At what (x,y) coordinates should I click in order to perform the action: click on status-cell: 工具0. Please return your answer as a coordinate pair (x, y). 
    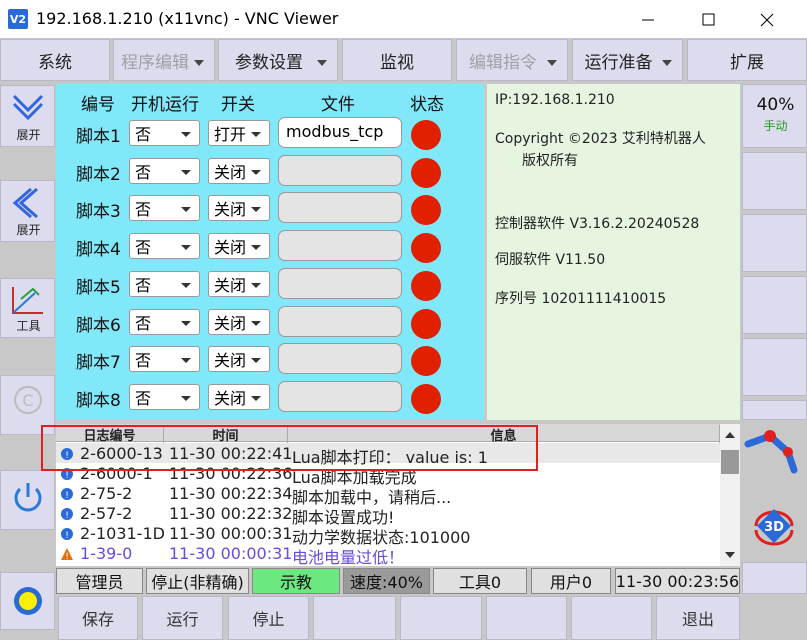
    Looking at the image, I should click on (480, 581).